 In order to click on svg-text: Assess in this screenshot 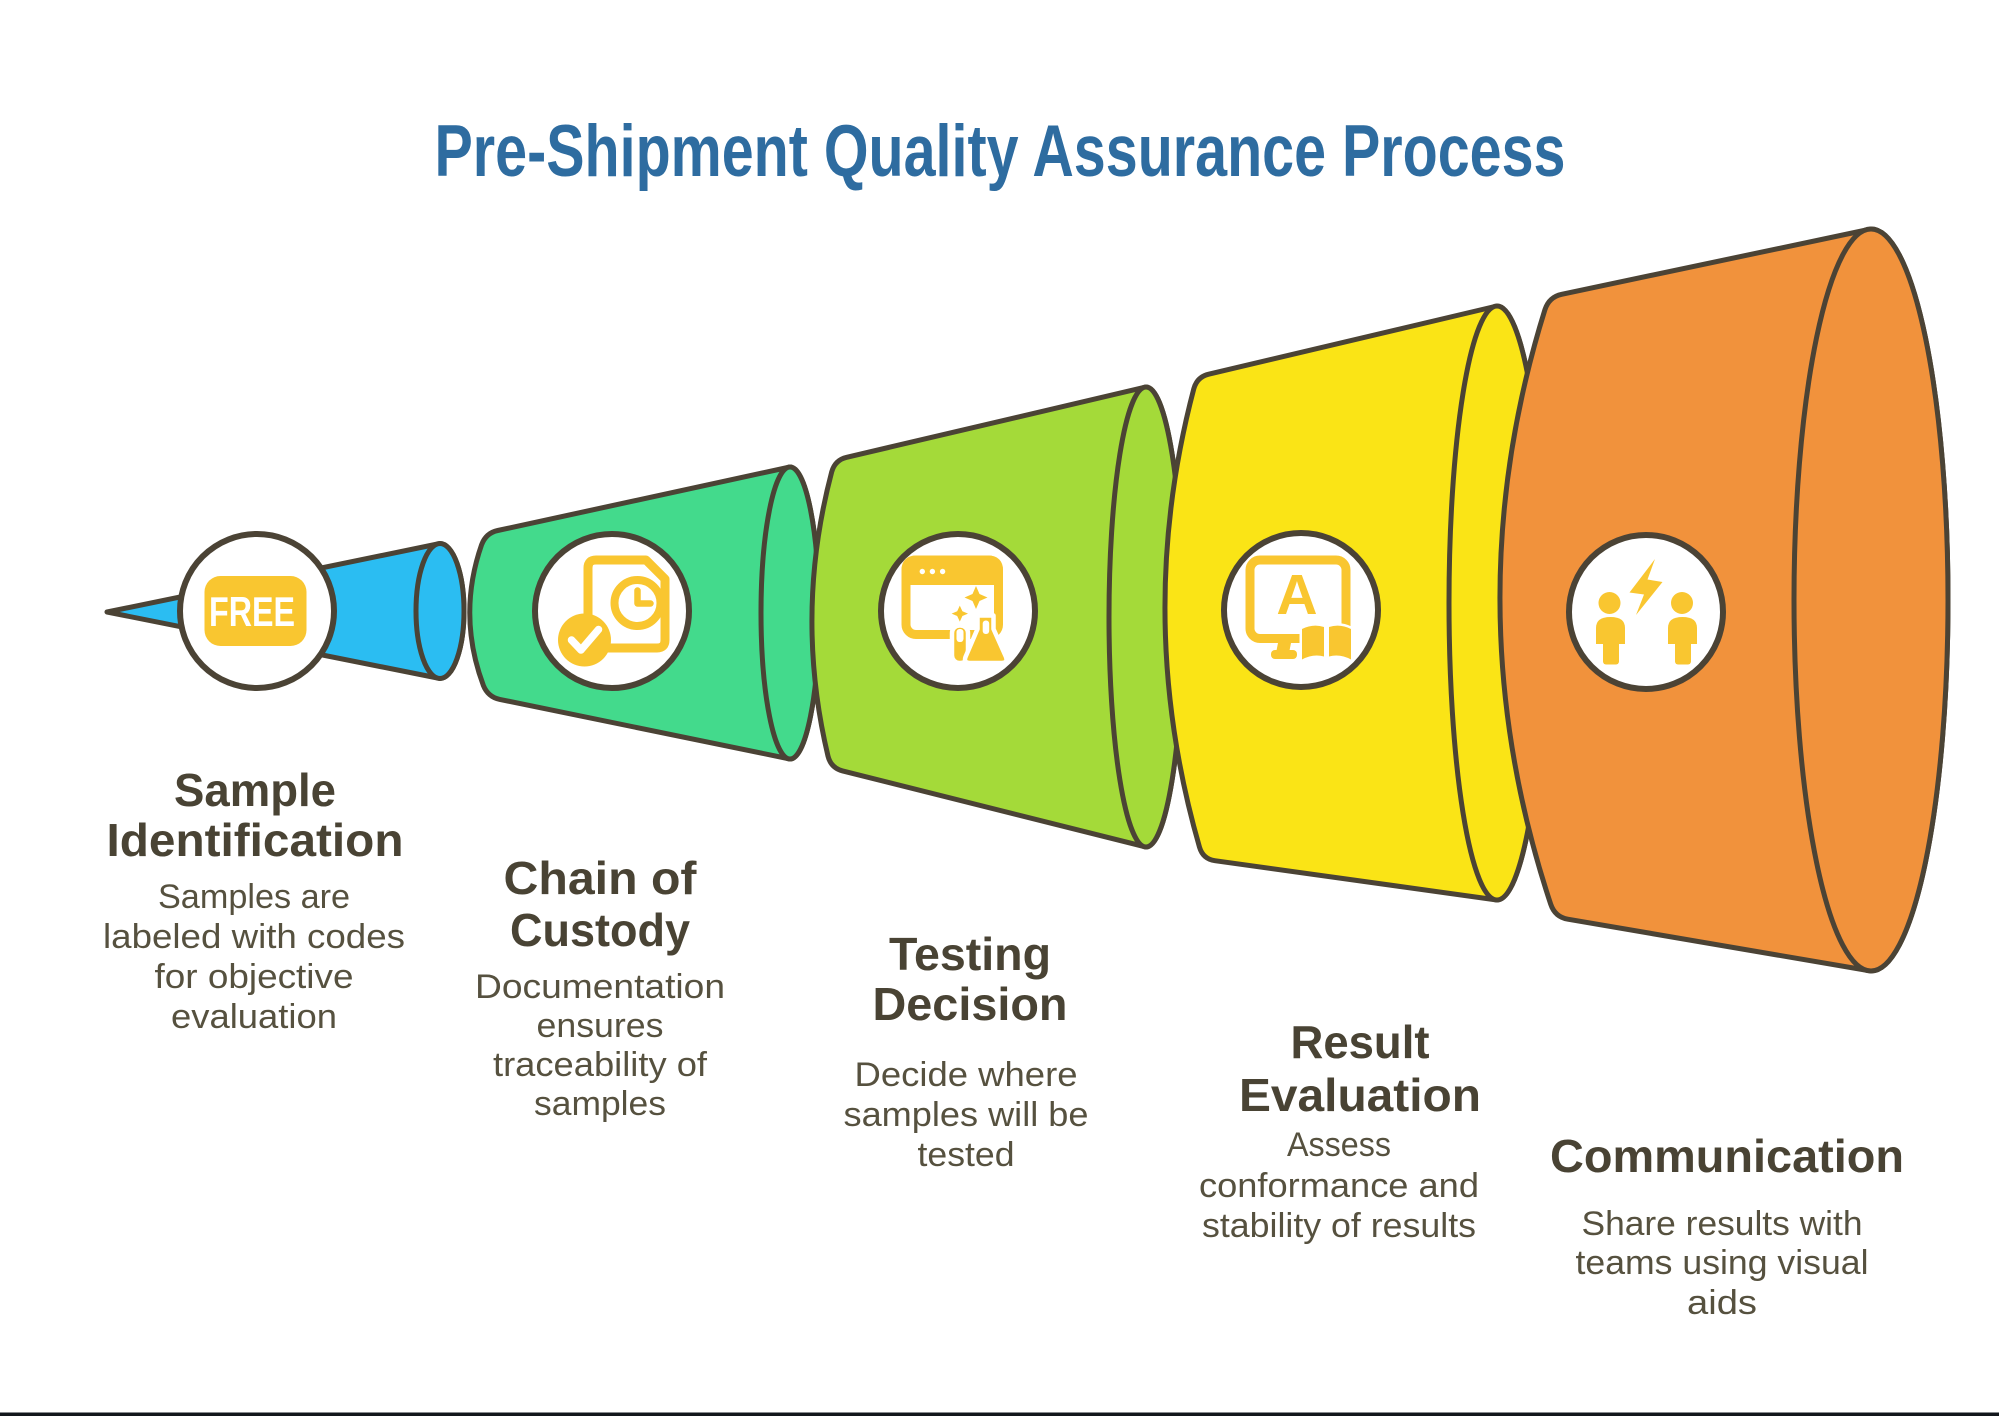, I will do `click(1339, 1145)`.